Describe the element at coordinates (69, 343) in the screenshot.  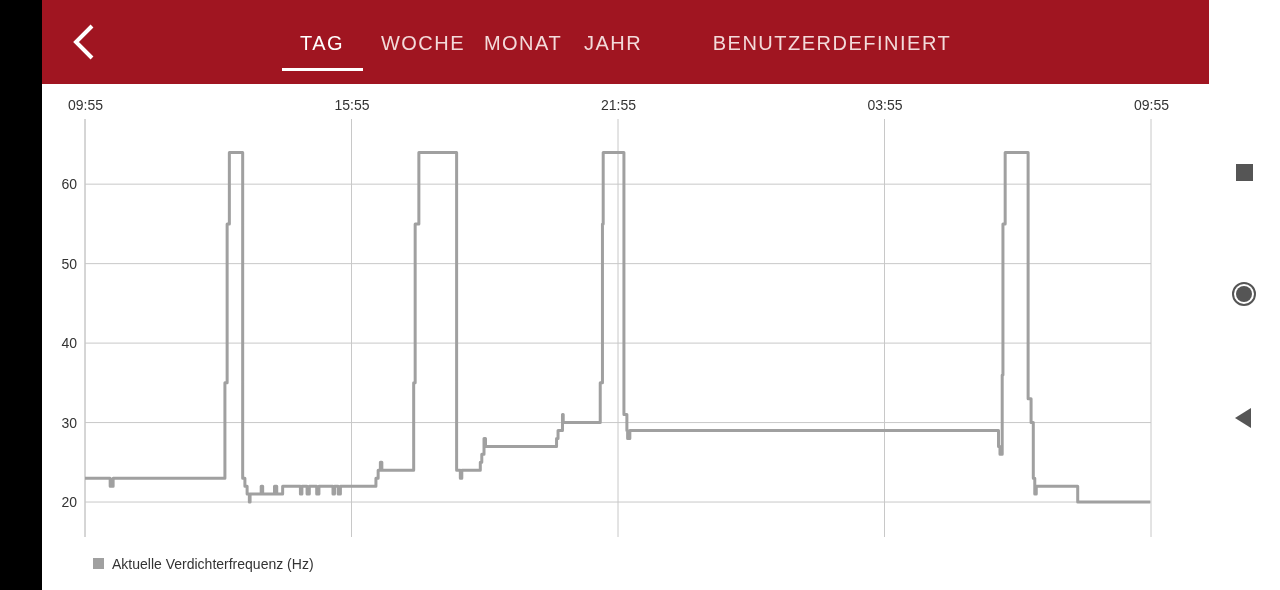
I see `y-tick-label: 40` at that location.